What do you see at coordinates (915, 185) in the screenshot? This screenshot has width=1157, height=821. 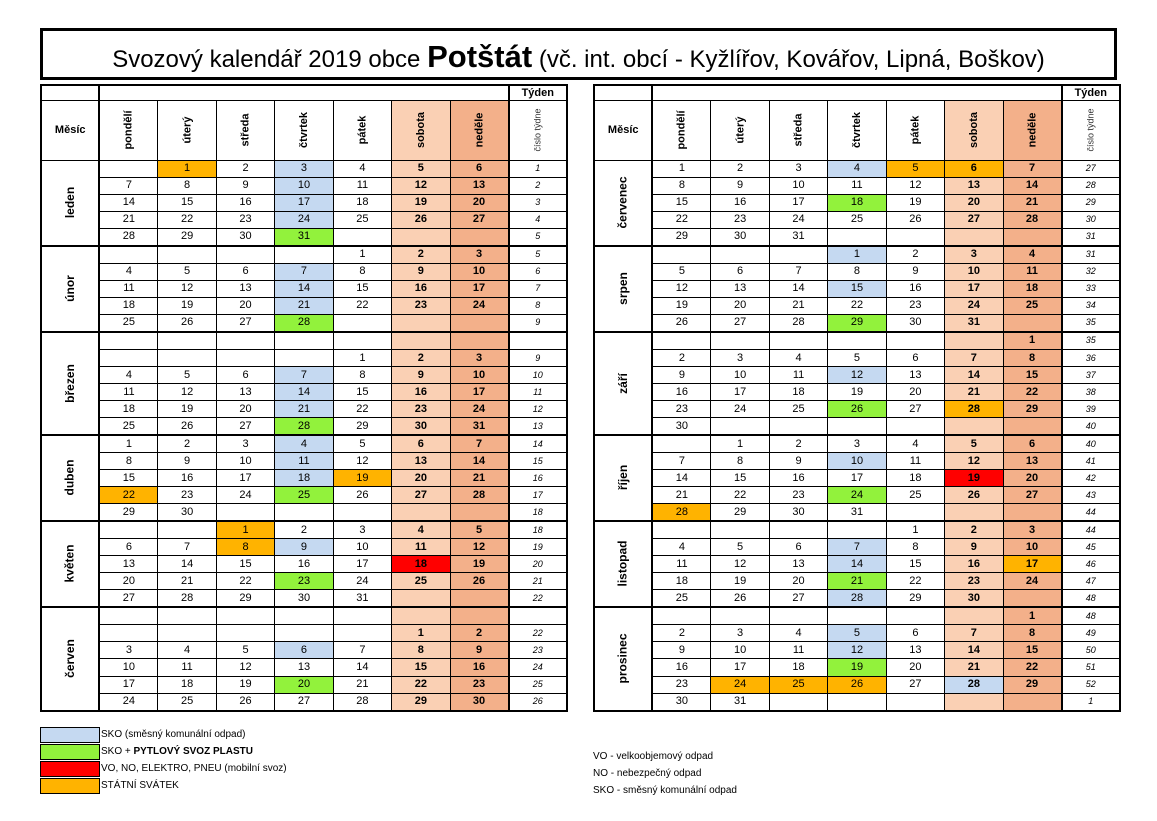 I see `day-cell: 12` at bounding box center [915, 185].